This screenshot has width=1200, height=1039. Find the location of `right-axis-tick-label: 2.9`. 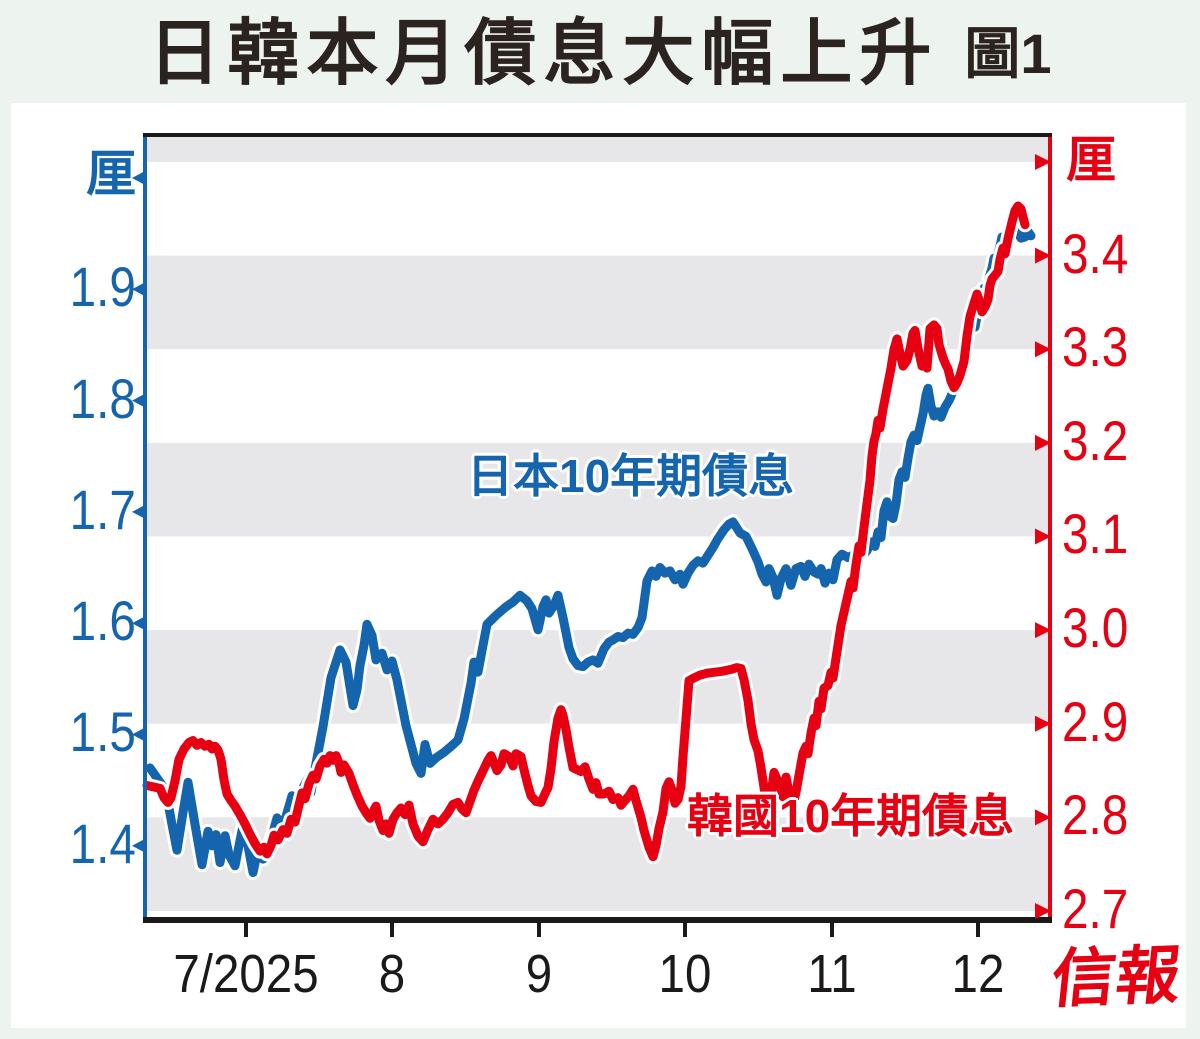

right-axis-tick-label: 2.9 is located at coordinates (1095, 721).